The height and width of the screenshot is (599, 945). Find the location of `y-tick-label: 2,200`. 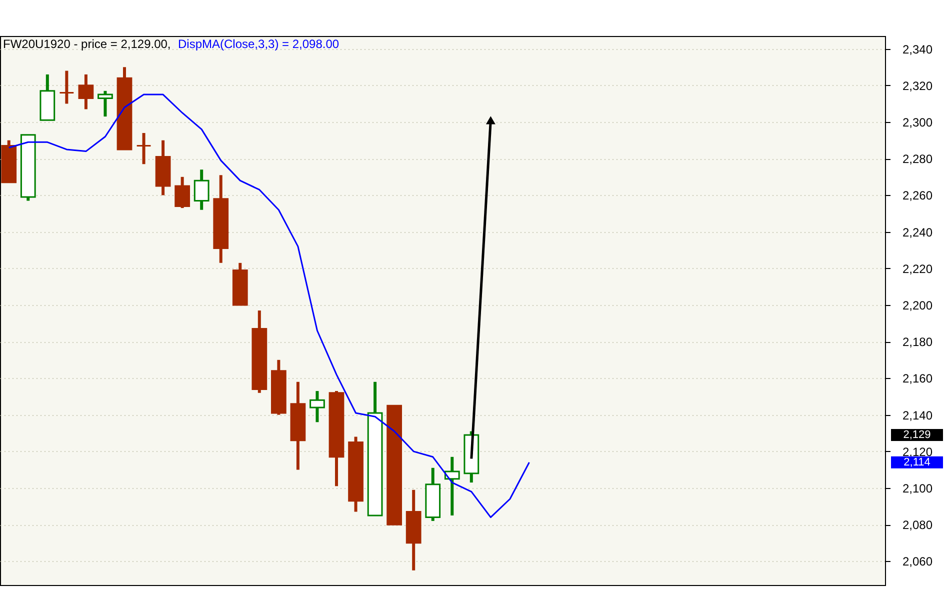

y-tick-label: 2,200 is located at coordinates (917, 305).